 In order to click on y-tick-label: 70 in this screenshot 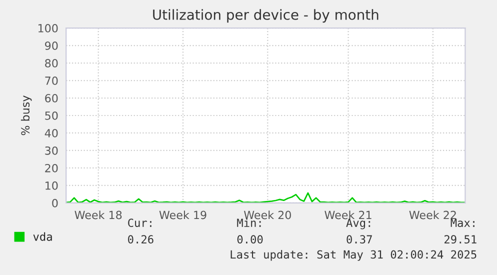, I will do `click(51, 80)`.